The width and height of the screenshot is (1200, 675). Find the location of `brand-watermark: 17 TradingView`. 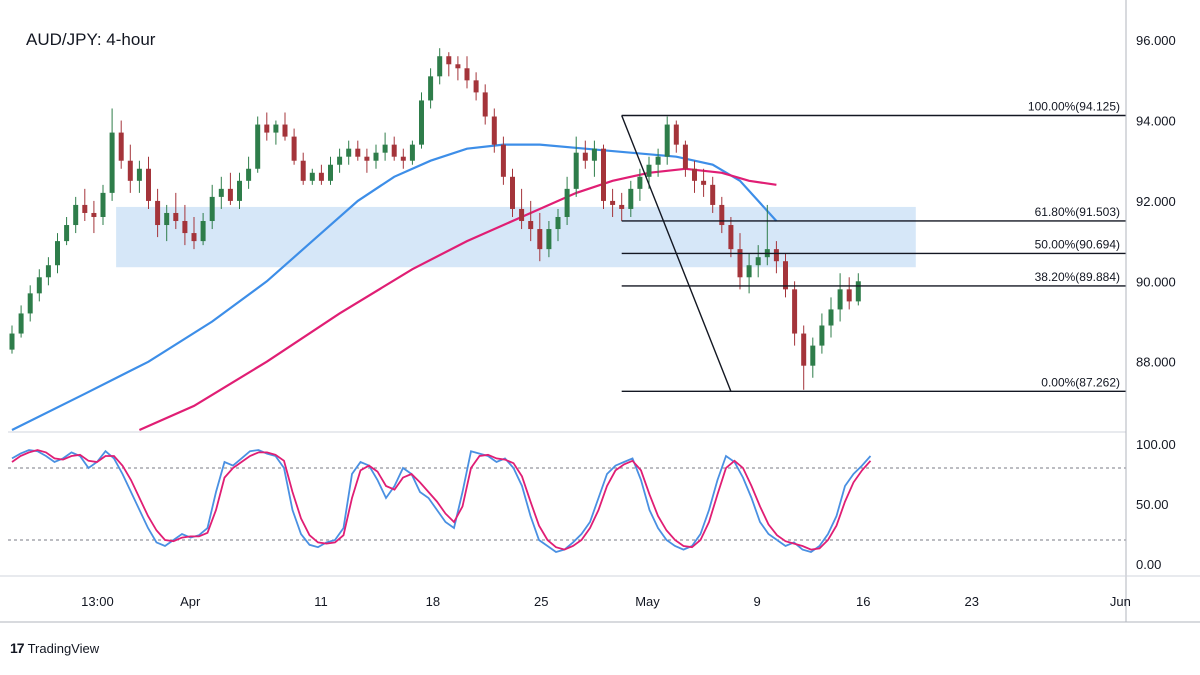

brand-watermark: 17 TradingView is located at coordinates (54, 648).